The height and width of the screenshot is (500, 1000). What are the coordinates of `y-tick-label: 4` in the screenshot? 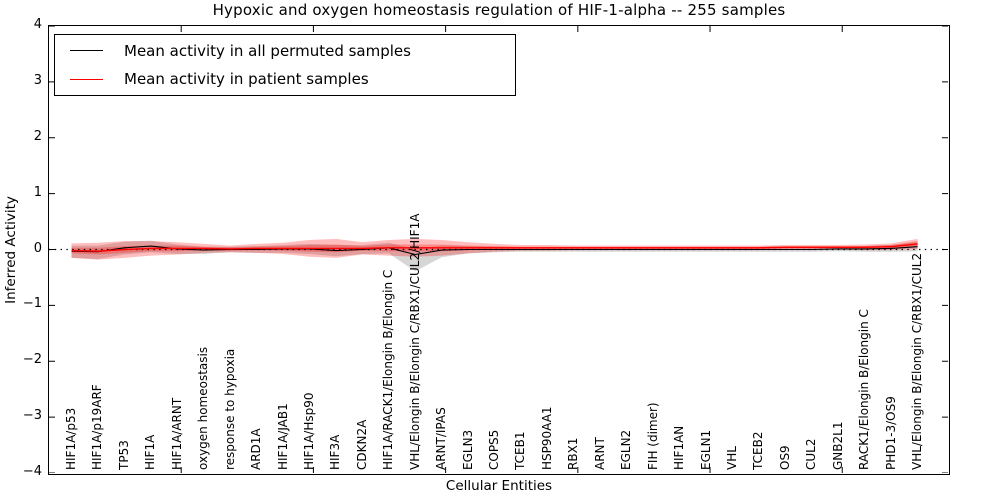 It's located at (37, 24).